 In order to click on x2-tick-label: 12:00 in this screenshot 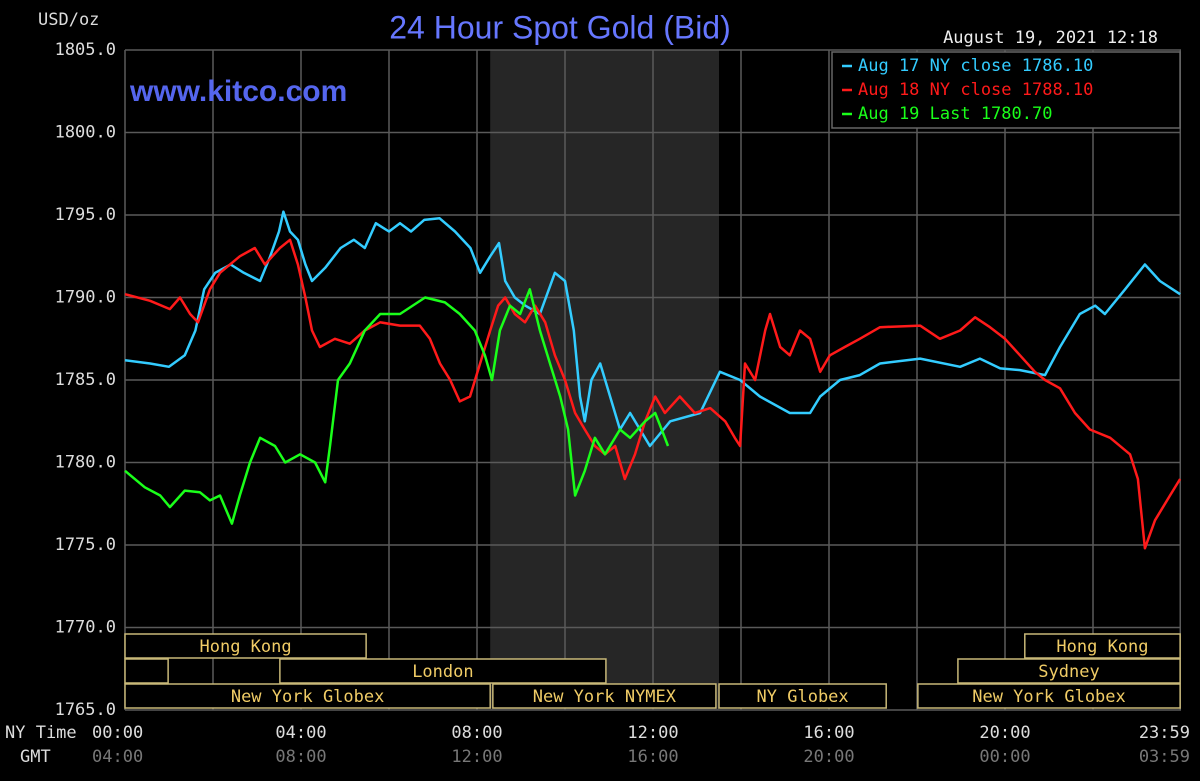, I will do `click(476, 757)`.